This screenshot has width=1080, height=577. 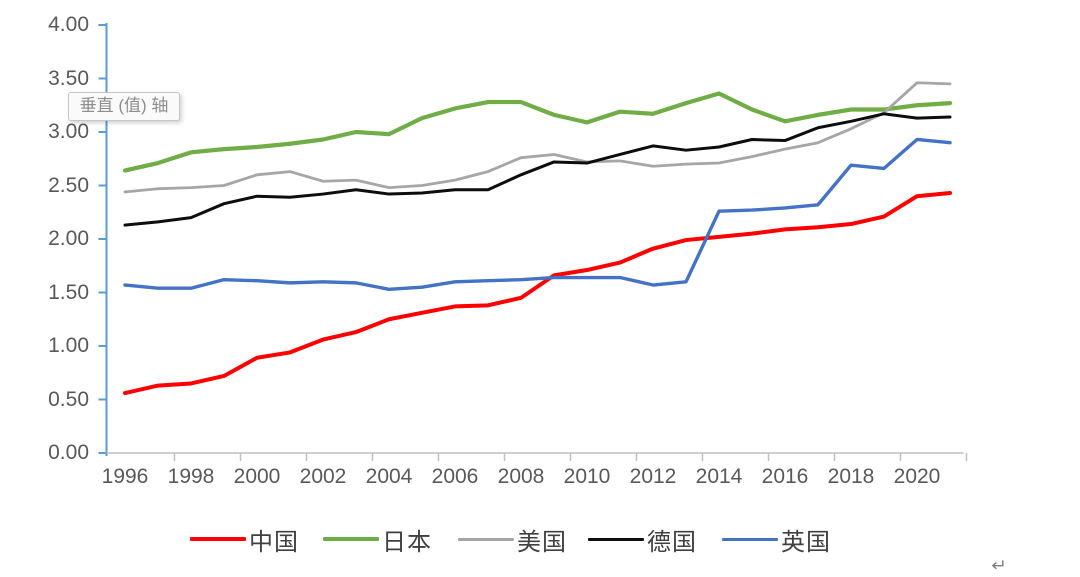 I want to click on legend-item-china: 中国, so click(x=244, y=540).